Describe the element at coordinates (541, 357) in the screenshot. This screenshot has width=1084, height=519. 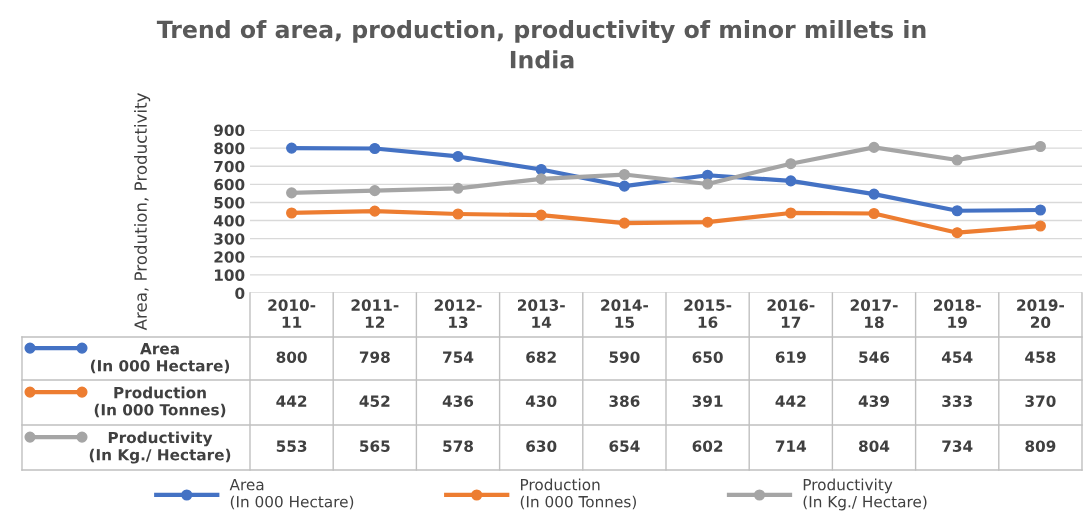
I see `data-label: 682` at that location.